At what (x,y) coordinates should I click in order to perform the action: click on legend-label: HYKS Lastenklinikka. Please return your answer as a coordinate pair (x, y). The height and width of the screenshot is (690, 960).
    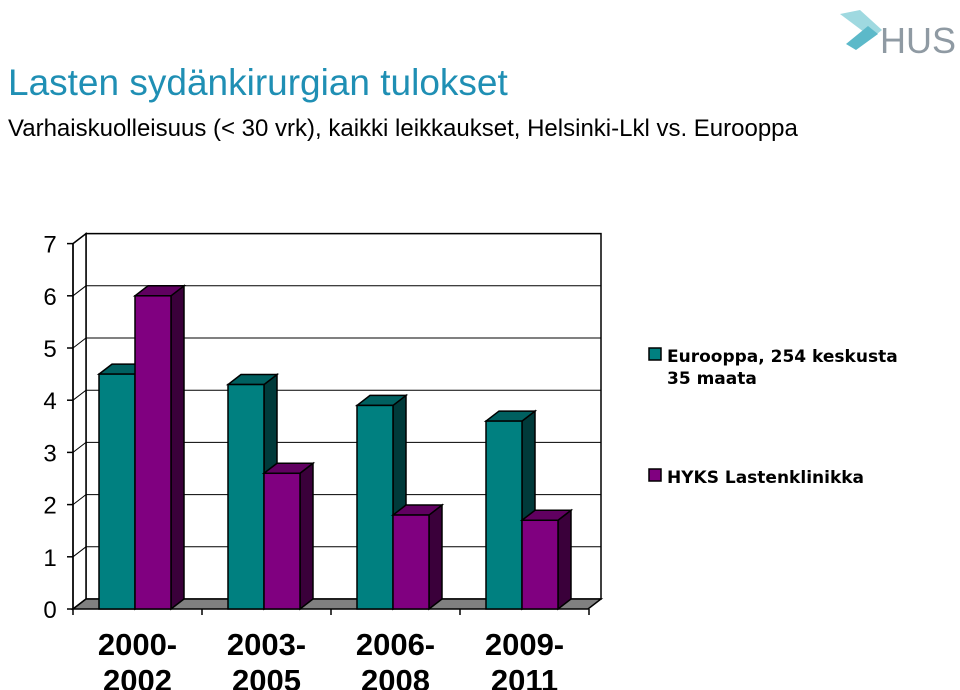
    Looking at the image, I should click on (765, 478).